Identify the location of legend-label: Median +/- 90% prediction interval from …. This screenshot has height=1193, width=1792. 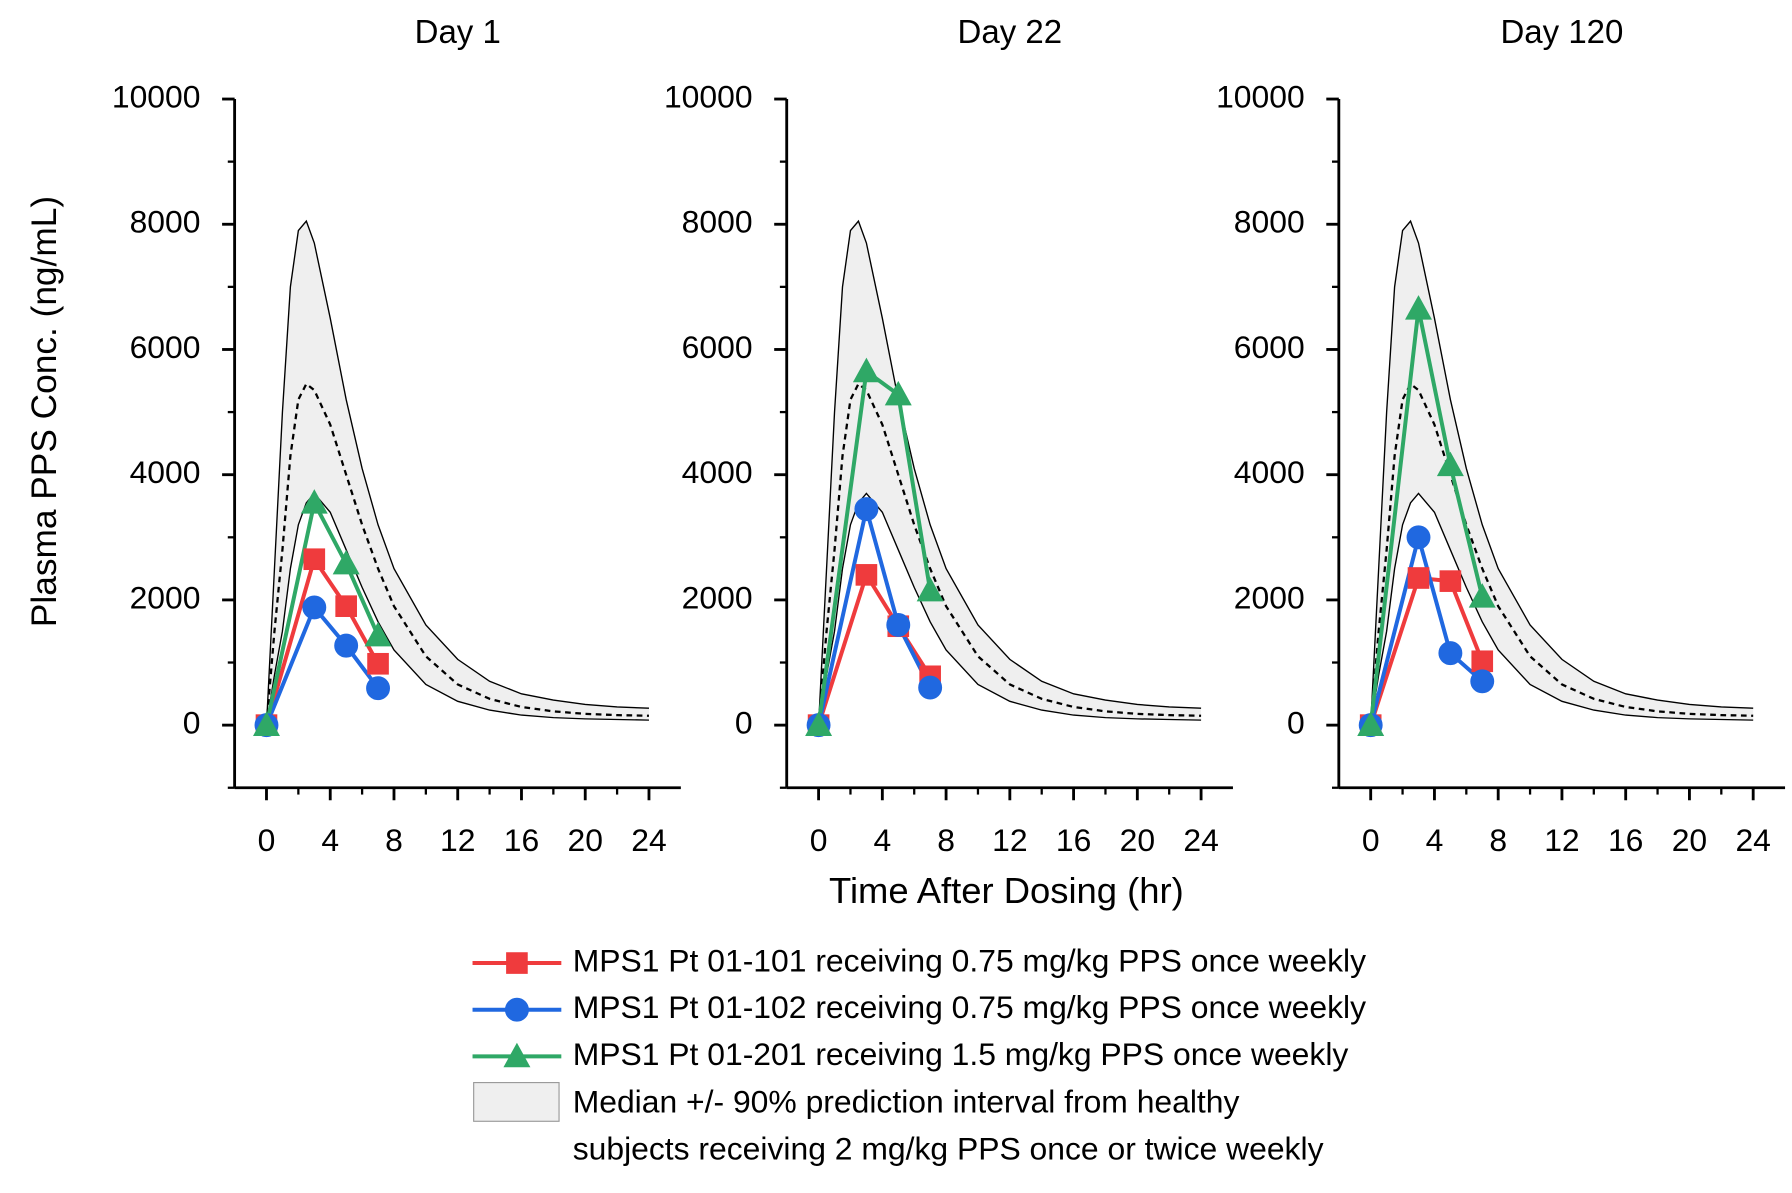
(906, 1102).